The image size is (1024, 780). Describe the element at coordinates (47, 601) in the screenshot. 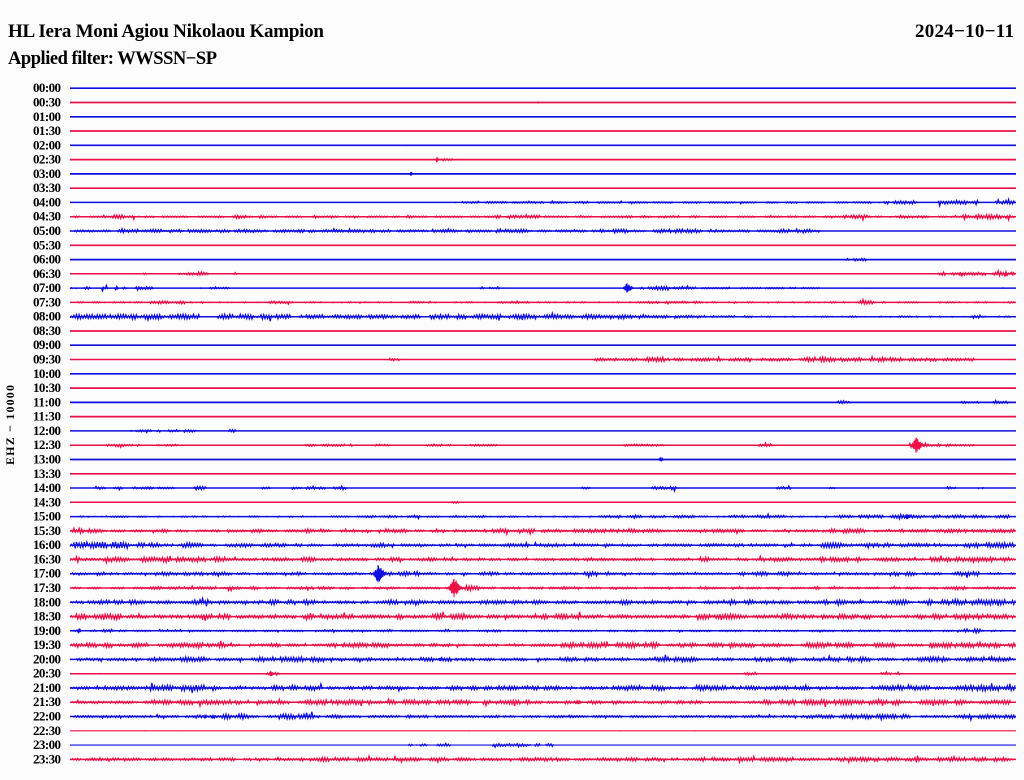

I see `svg-text: 18:00` at that location.